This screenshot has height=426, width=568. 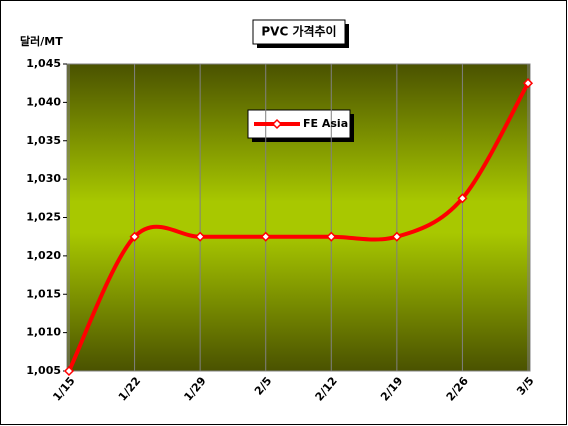 I want to click on title-box, so click(x=299, y=32).